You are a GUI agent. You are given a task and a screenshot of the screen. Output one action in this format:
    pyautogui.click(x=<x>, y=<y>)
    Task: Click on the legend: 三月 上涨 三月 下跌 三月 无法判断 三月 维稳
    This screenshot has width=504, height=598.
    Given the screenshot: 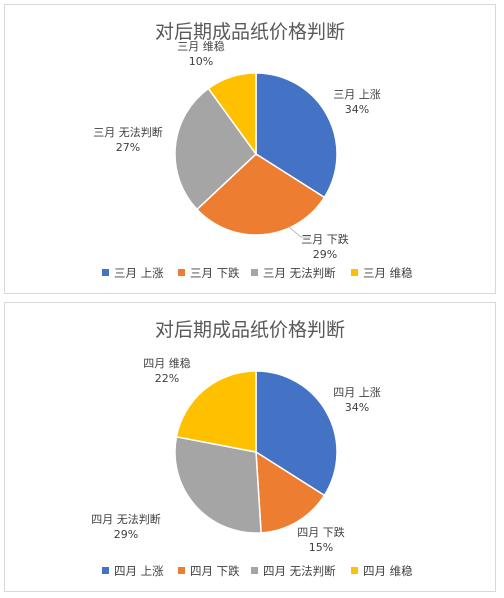 What is the action you would take?
    pyautogui.click(x=257, y=273)
    